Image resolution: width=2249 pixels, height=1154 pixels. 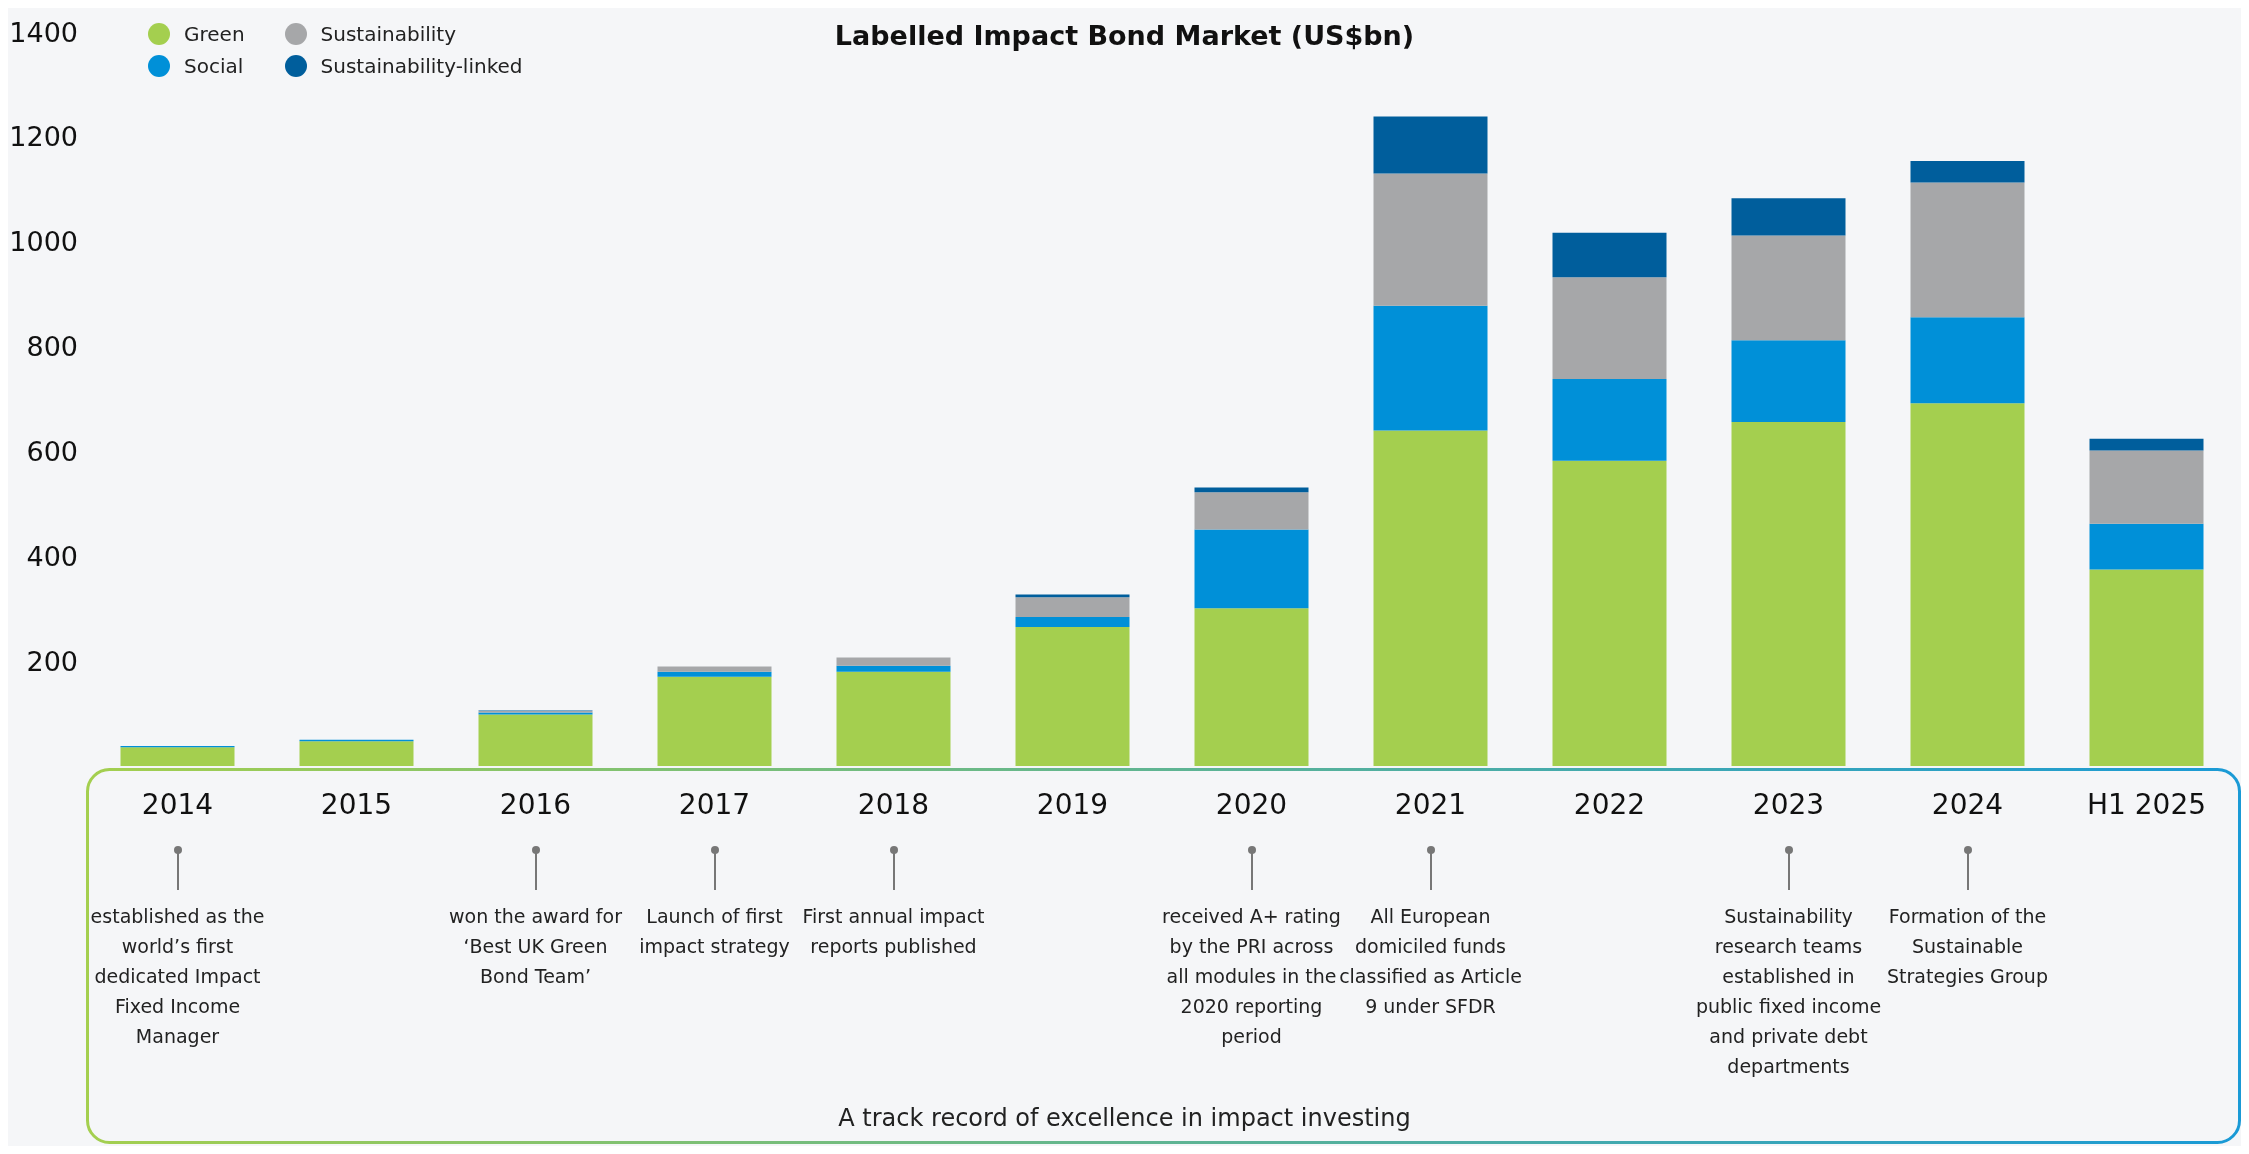 What do you see at coordinates (1967, 946) in the screenshot?
I see `text: Formation of the Sustainable Strategies Group` at bounding box center [1967, 946].